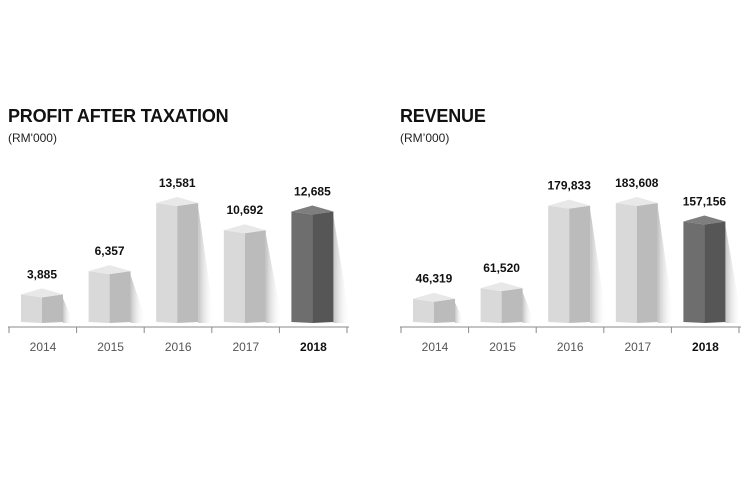  What do you see at coordinates (110, 251) in the screenshot?
I see `data-label: 6,357` at bounding box center [110, 251].